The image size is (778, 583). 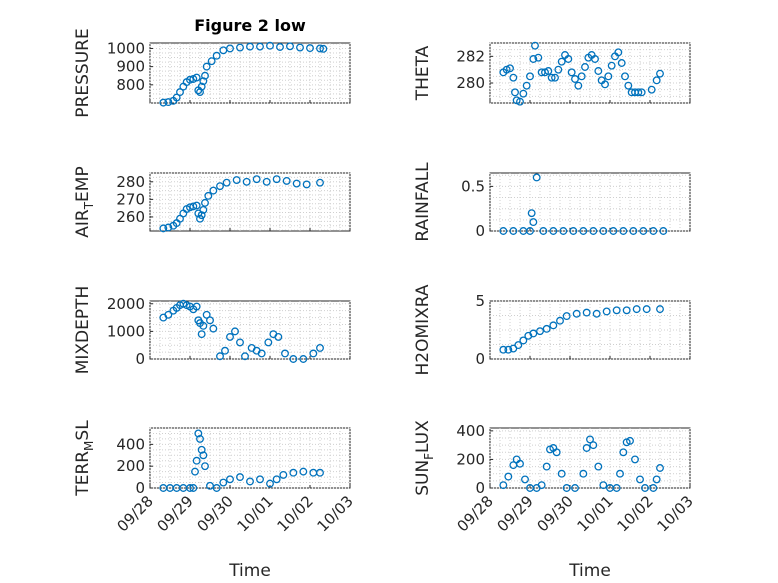 What do you see at coordinates (130, 67) in the screenshot?
I see `y-tick-label: 900` at bounding box center [130, 67].